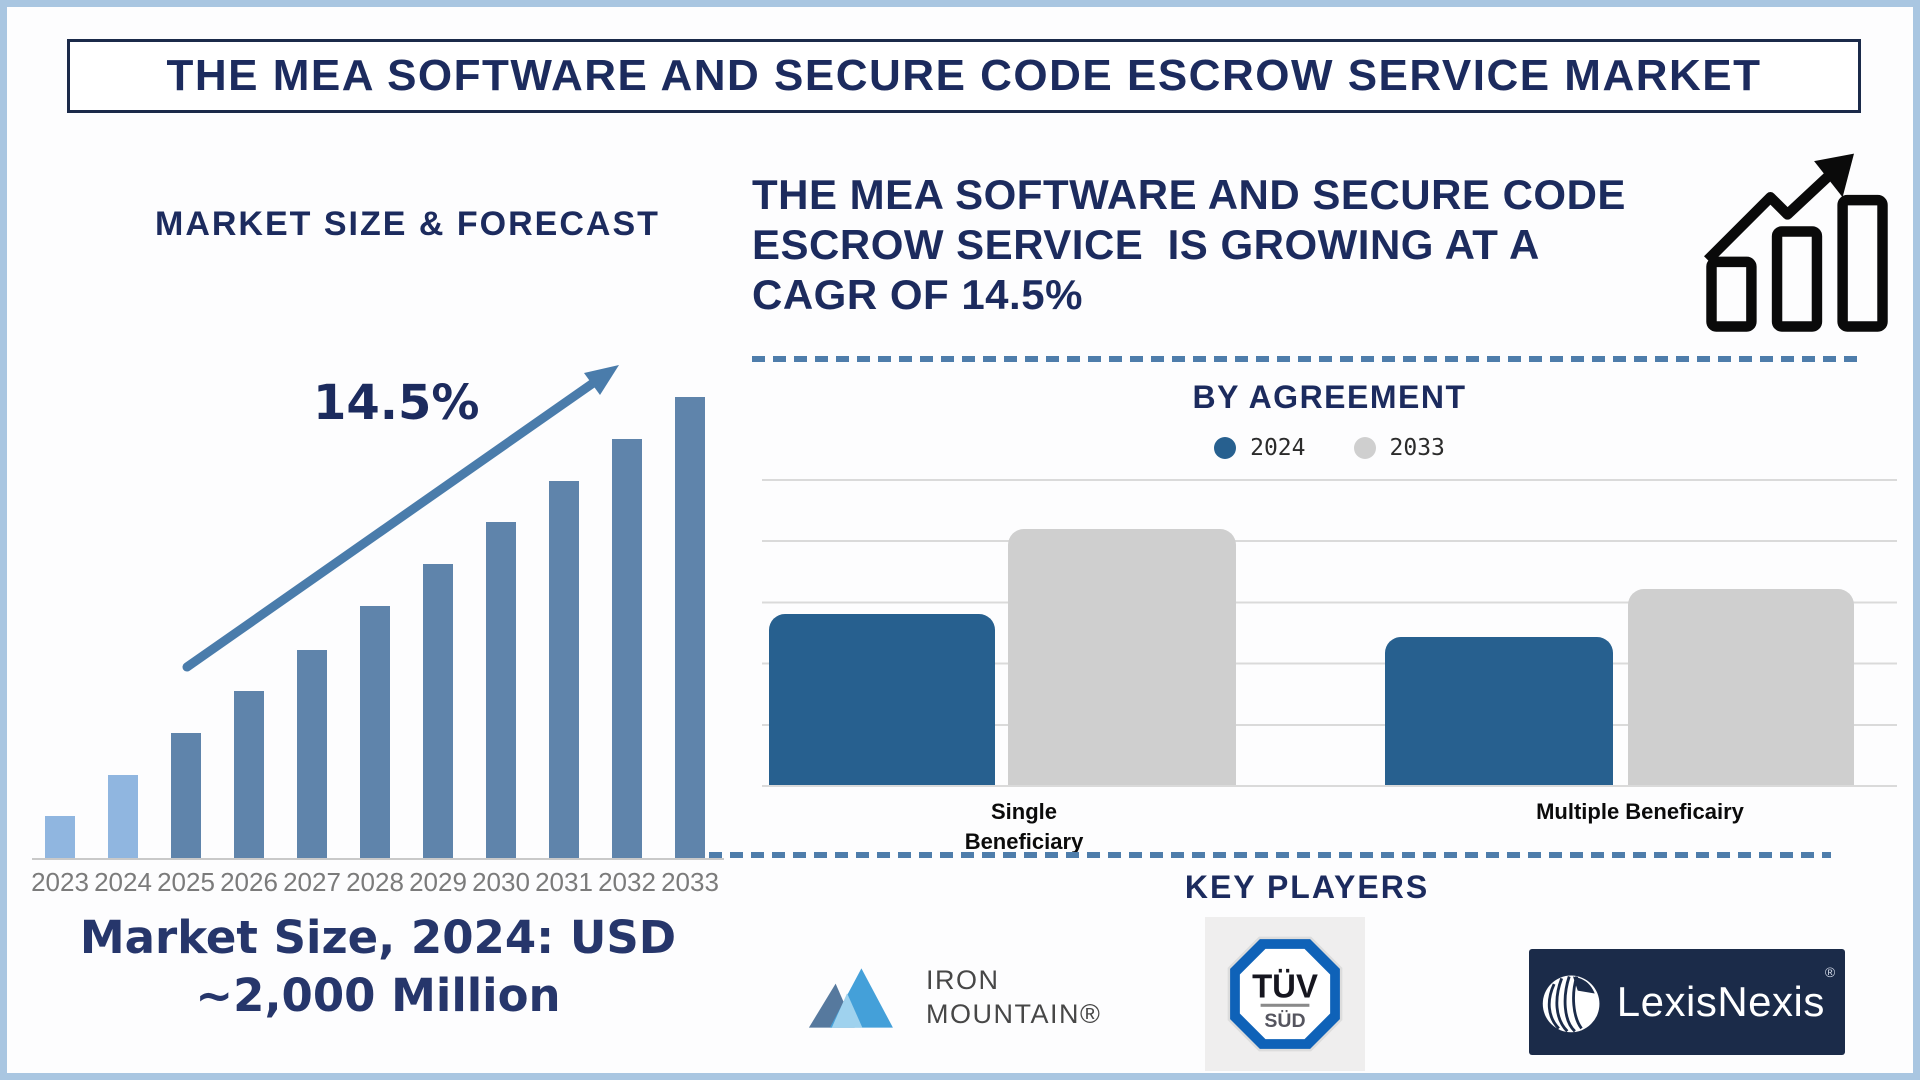 The width and height of the screenshot is (1920, 1080). I want to click on lexisnexis-swirl-icon, so click(1571, 1004).